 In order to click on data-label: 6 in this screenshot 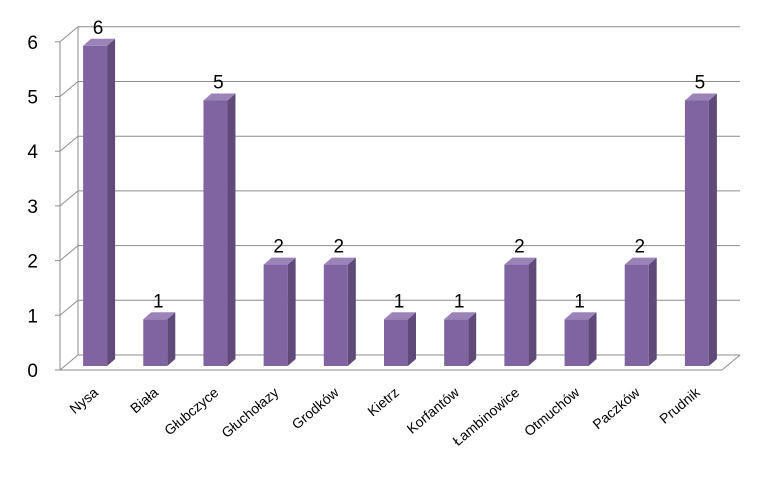, I will do `click(98, 28)`.